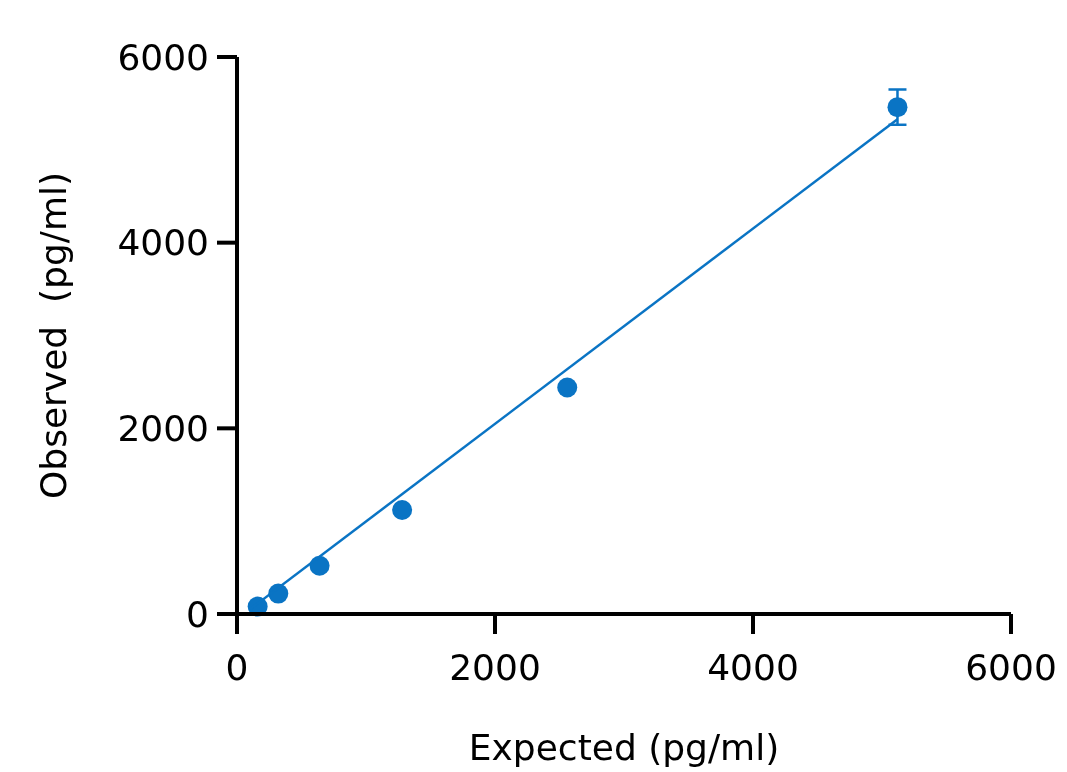  What do you see at coordinates (163, 428) in the screenshot?
I see `y-tick-label: 2000` at bounding box center [163, 428].